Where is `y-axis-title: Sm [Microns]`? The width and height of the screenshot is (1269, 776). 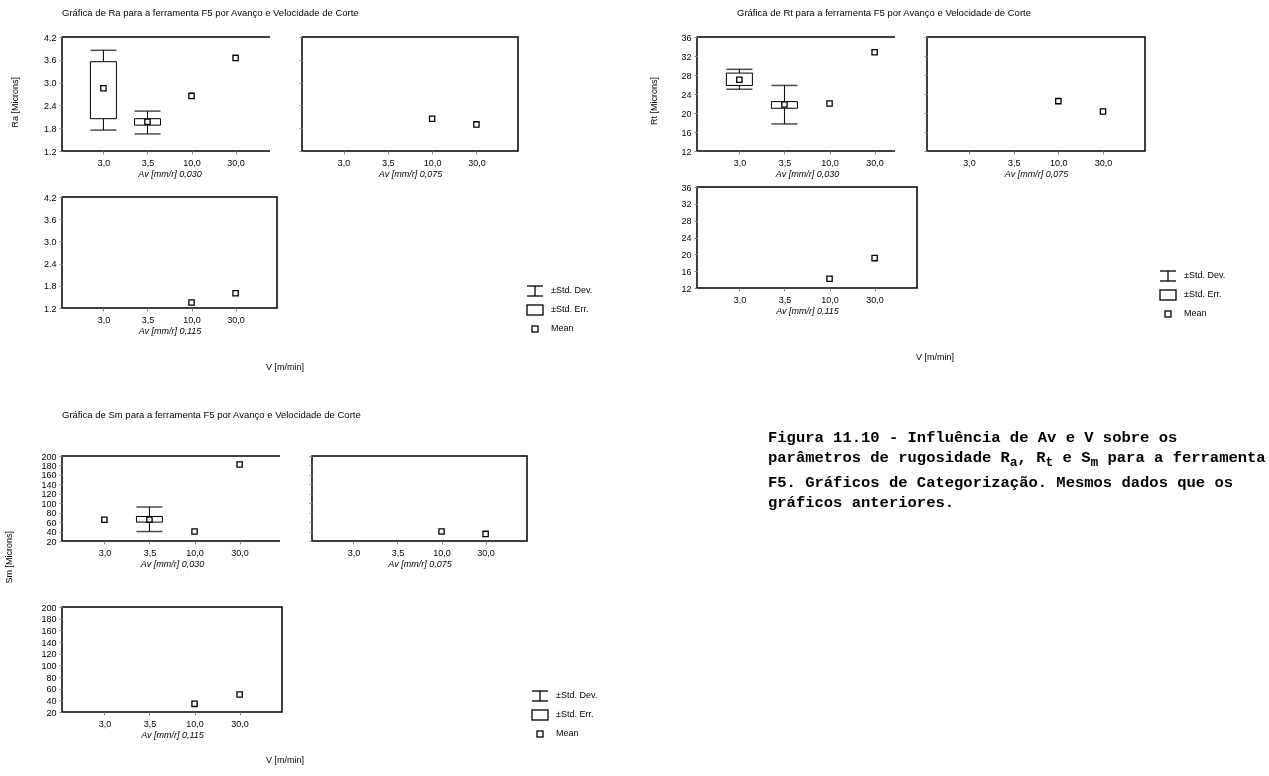 y-axis-title: Sm [Microns] is located at coordinates (9, 557).